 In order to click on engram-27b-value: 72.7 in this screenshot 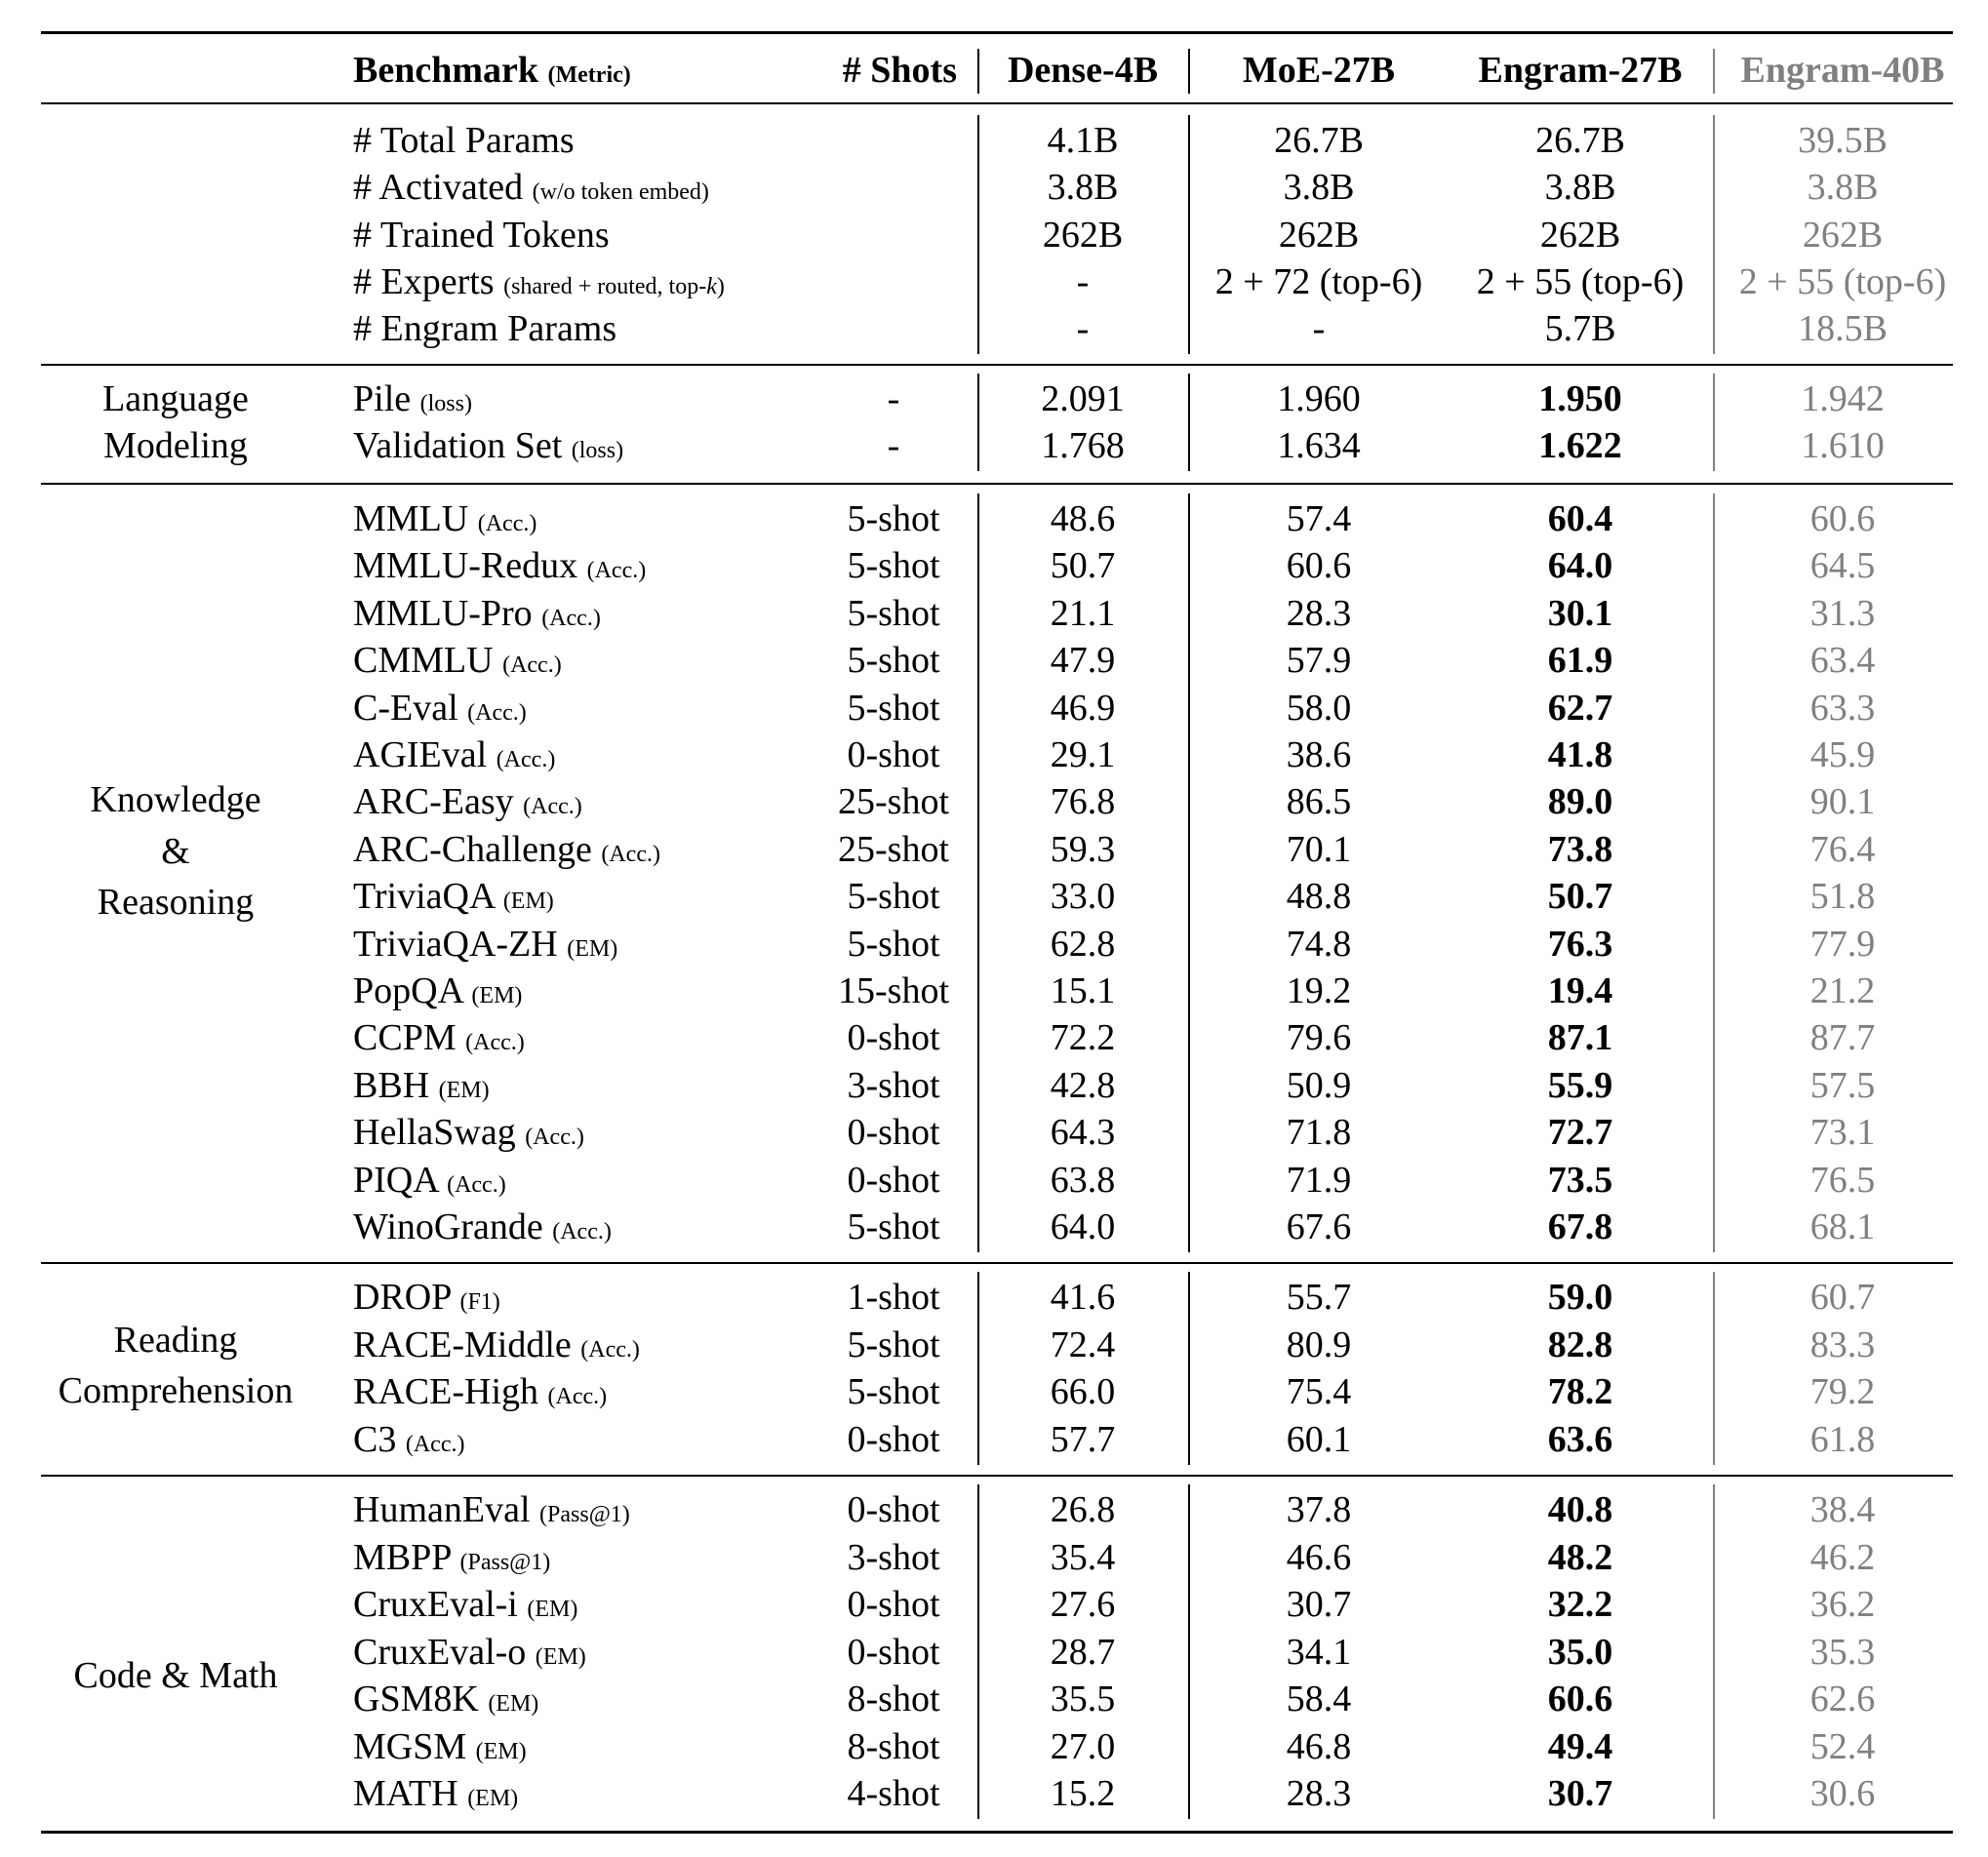, I will do `click(1580, 1133)`.